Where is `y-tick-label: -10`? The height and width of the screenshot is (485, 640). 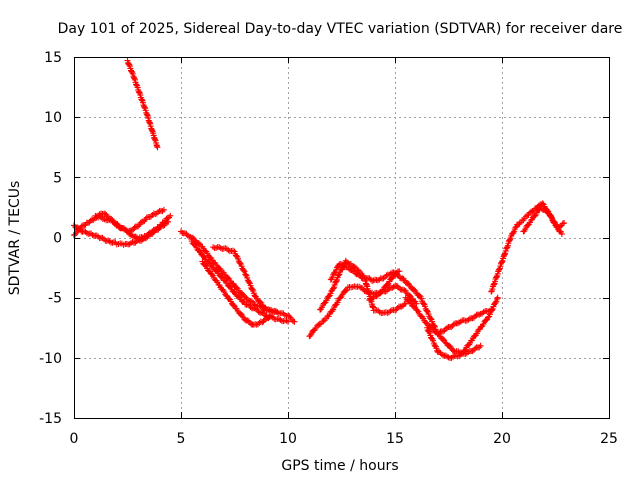 y-tick-label: -10 is located at coordinates (50, 359).